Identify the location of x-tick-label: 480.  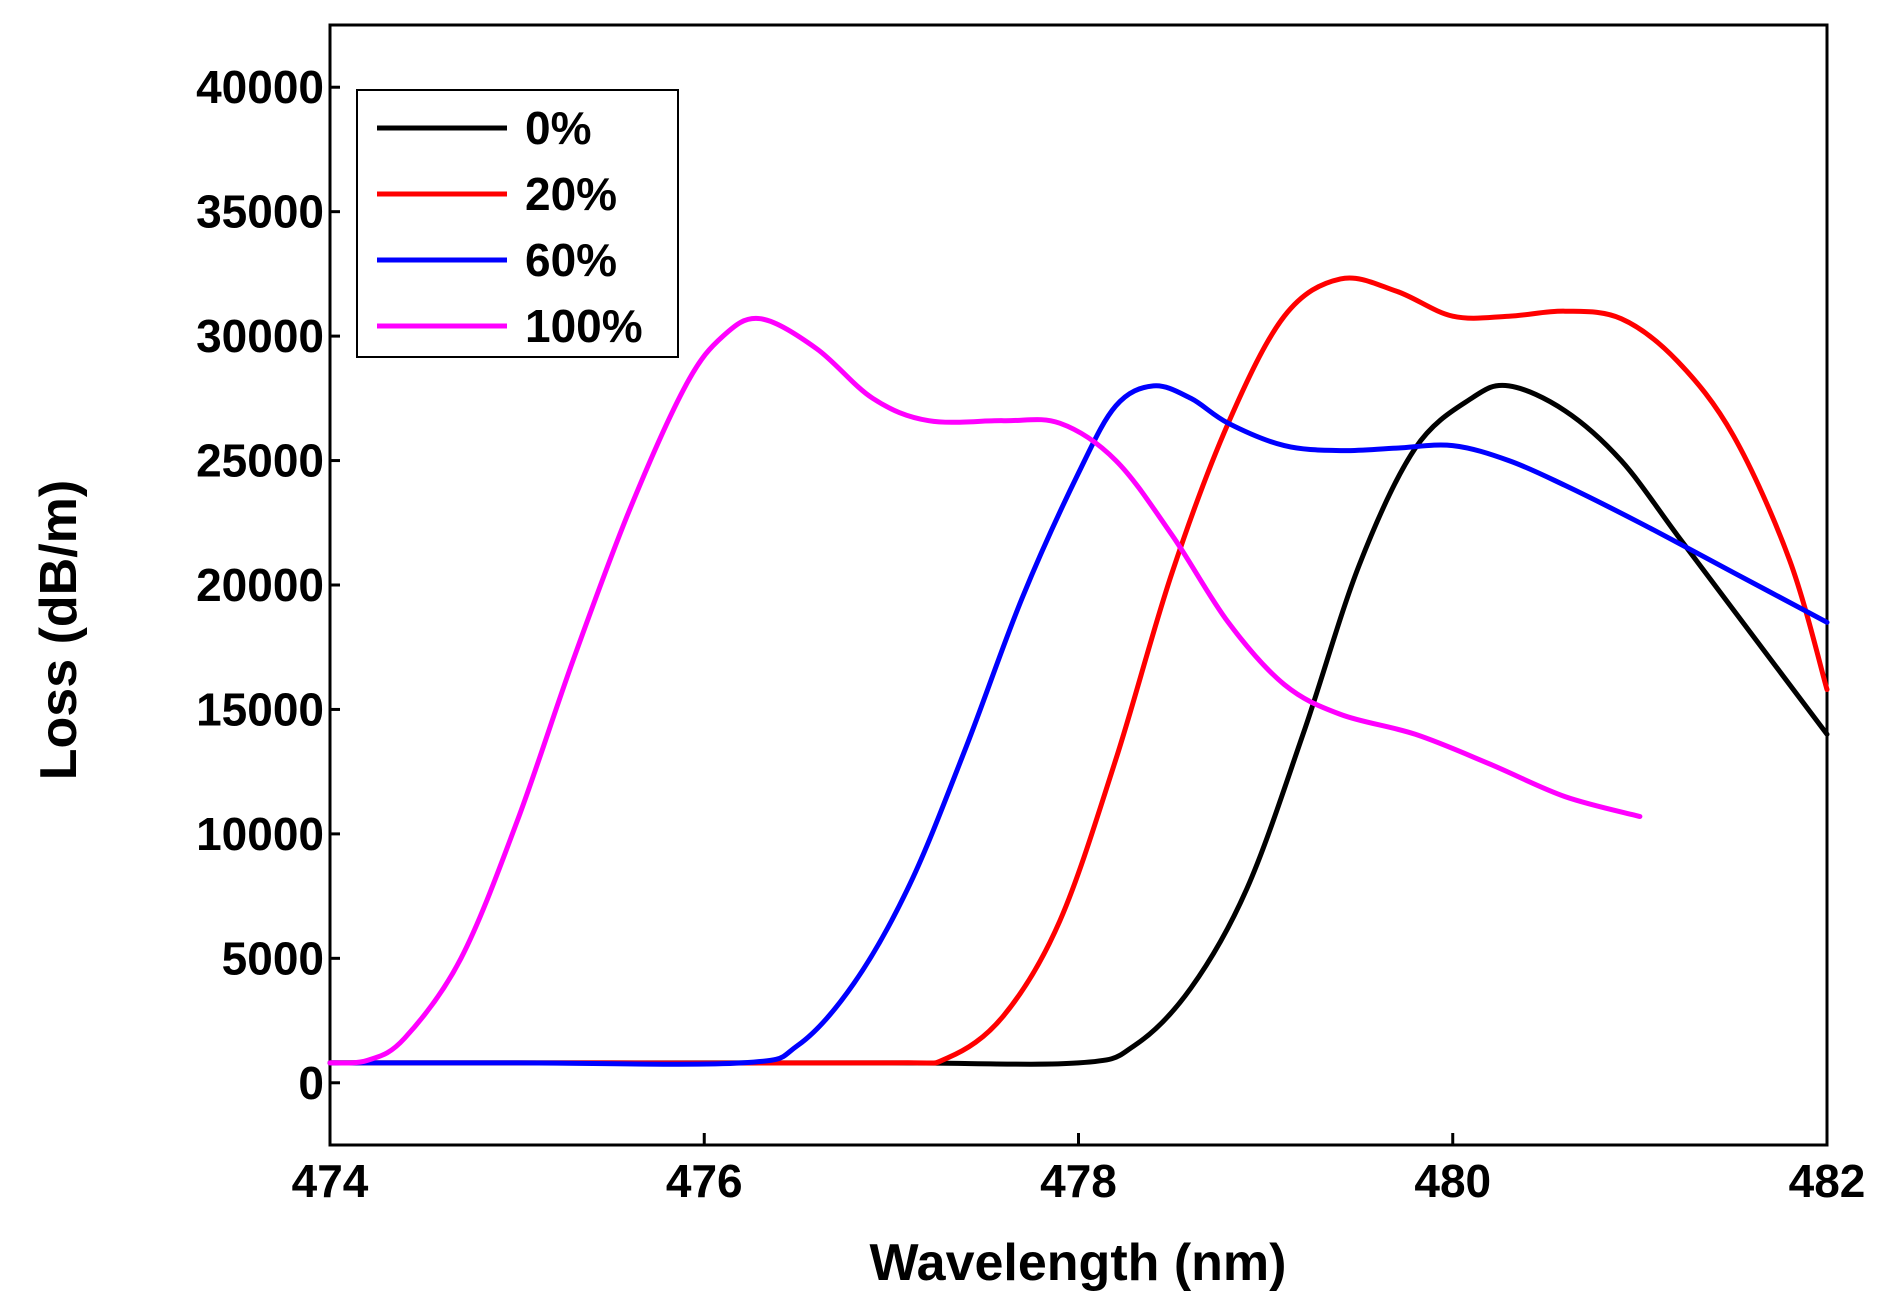
(1452, 1181).